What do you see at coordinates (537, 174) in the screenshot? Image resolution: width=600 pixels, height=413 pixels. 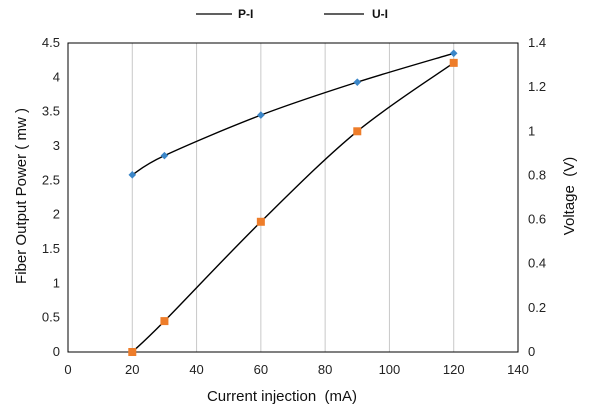 I see `y-right-tick-label: 0.8` at bounding box center [537, 174].